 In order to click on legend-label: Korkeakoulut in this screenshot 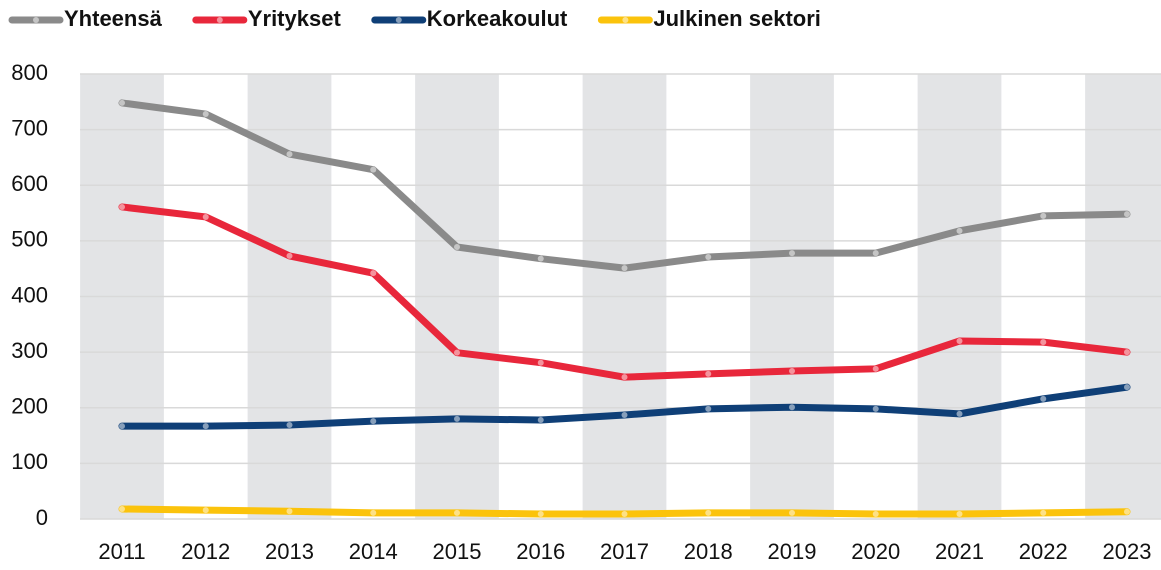, I will do `click(497, 18)`.